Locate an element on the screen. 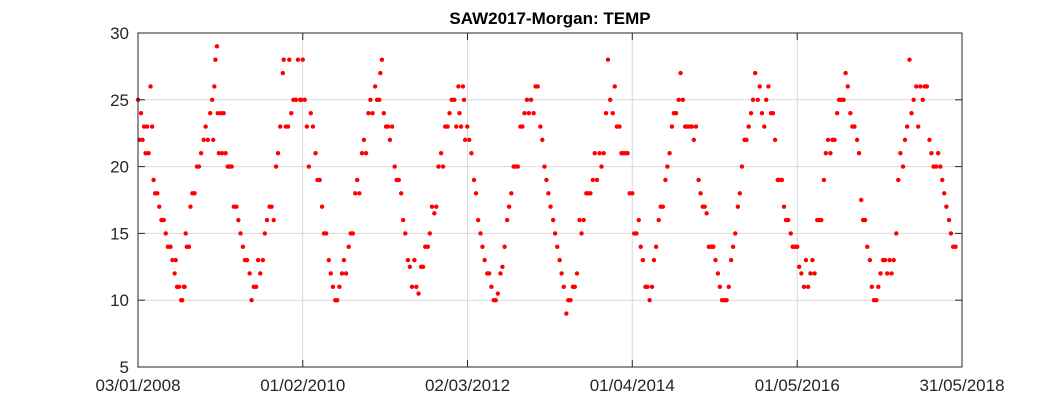 The image size is (1063, 418). y-tick-label: 15 is located at coordinates (119, 233).